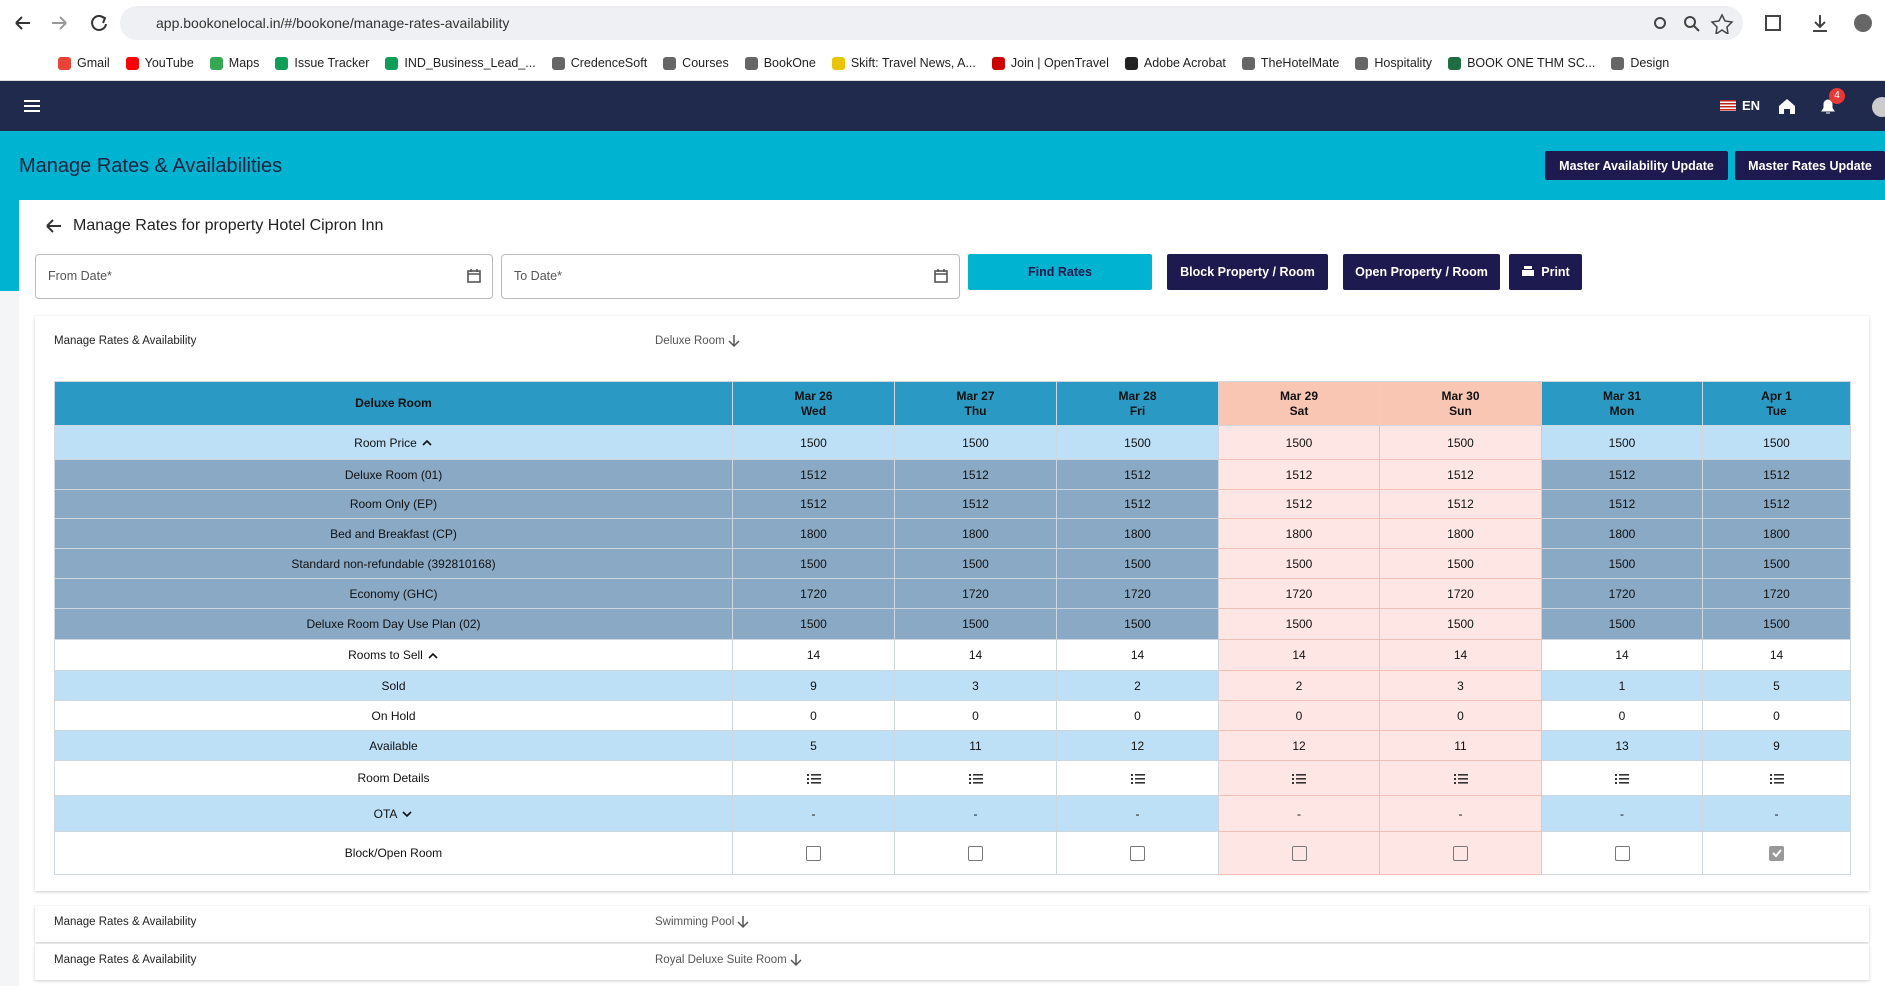 The height and width of the screenshot is (986, 1885). I want to click on open-button: Open Property / Room, so click(1421, 272).